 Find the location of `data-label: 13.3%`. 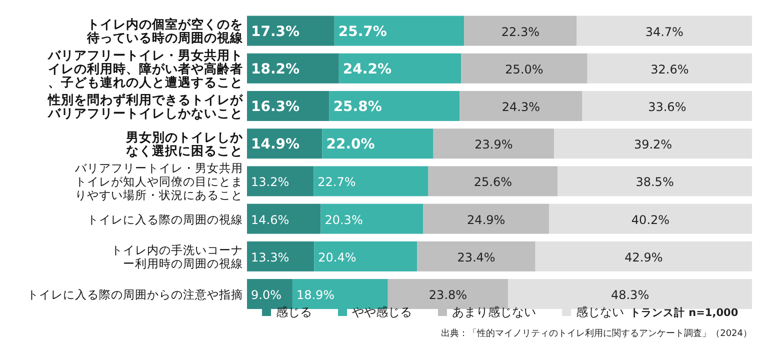

data-label: 13.3% is located at coordinates (270, 257).